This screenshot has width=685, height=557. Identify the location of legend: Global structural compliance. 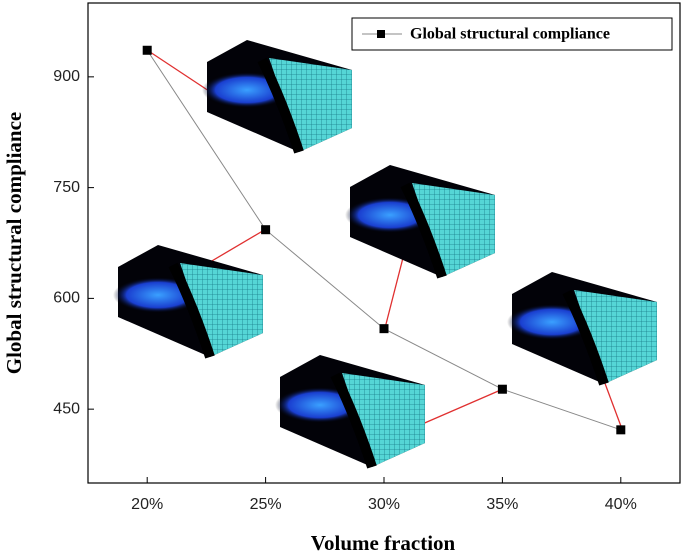
(512, 34).